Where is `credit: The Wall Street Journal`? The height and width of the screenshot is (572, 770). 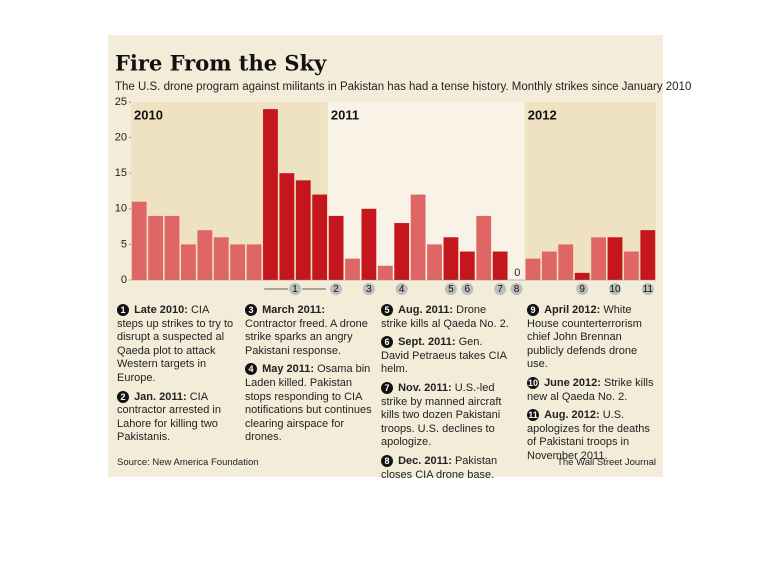 credit: The Wall Street Journal is located at coordinates (606, 462).